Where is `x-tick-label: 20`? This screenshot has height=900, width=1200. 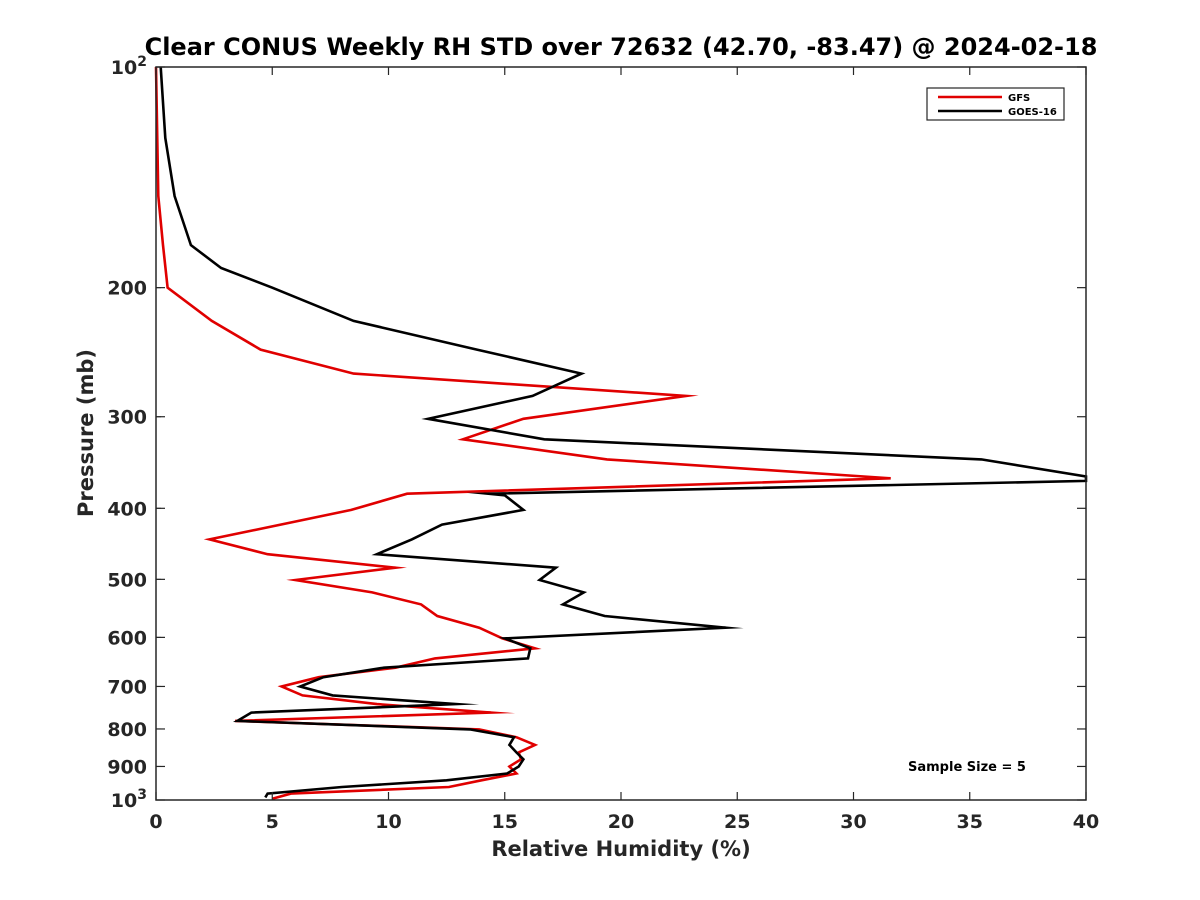 x-tick-label: 20 is located at coordinates (621, 822).